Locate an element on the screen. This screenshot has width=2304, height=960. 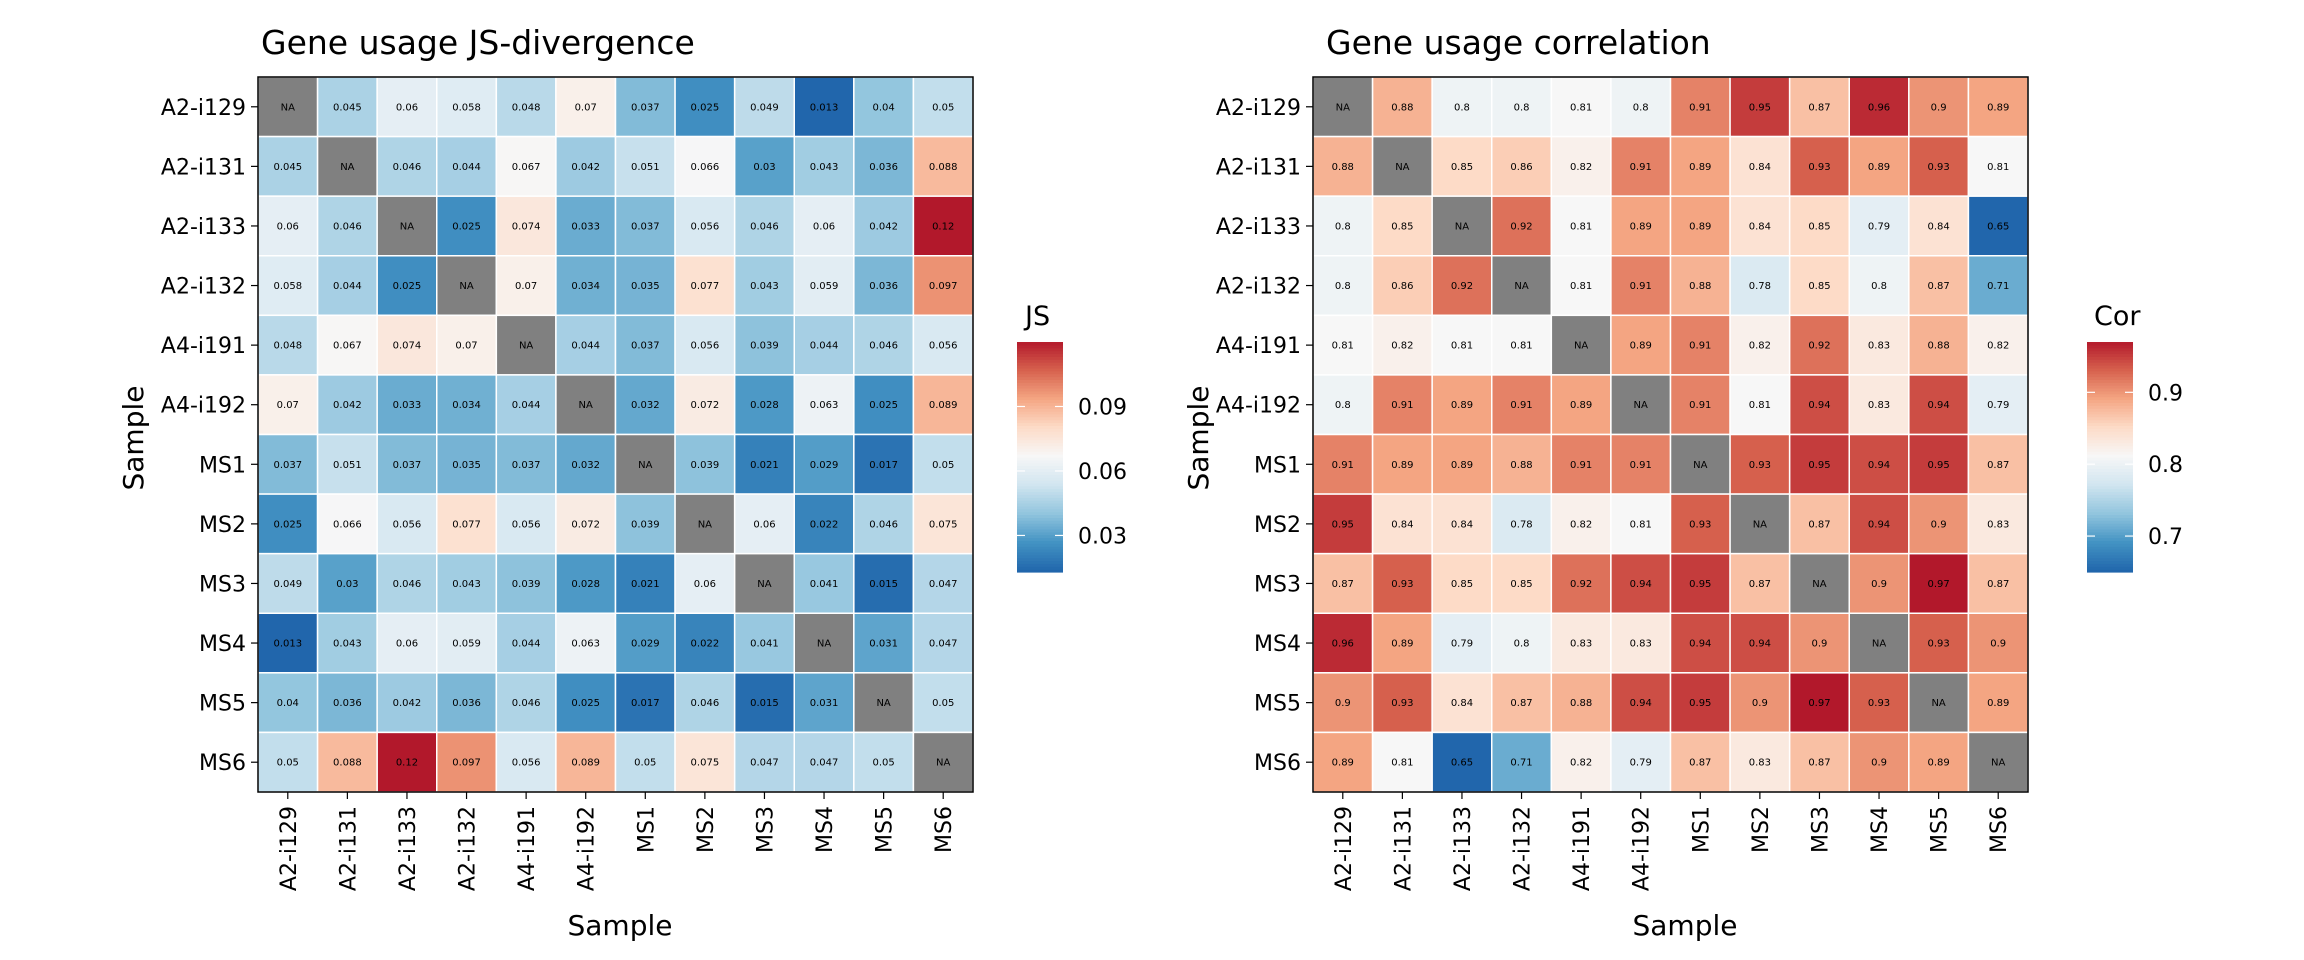
cor-cell-value-label: 0.85 is located at coordinates (1819, 286).